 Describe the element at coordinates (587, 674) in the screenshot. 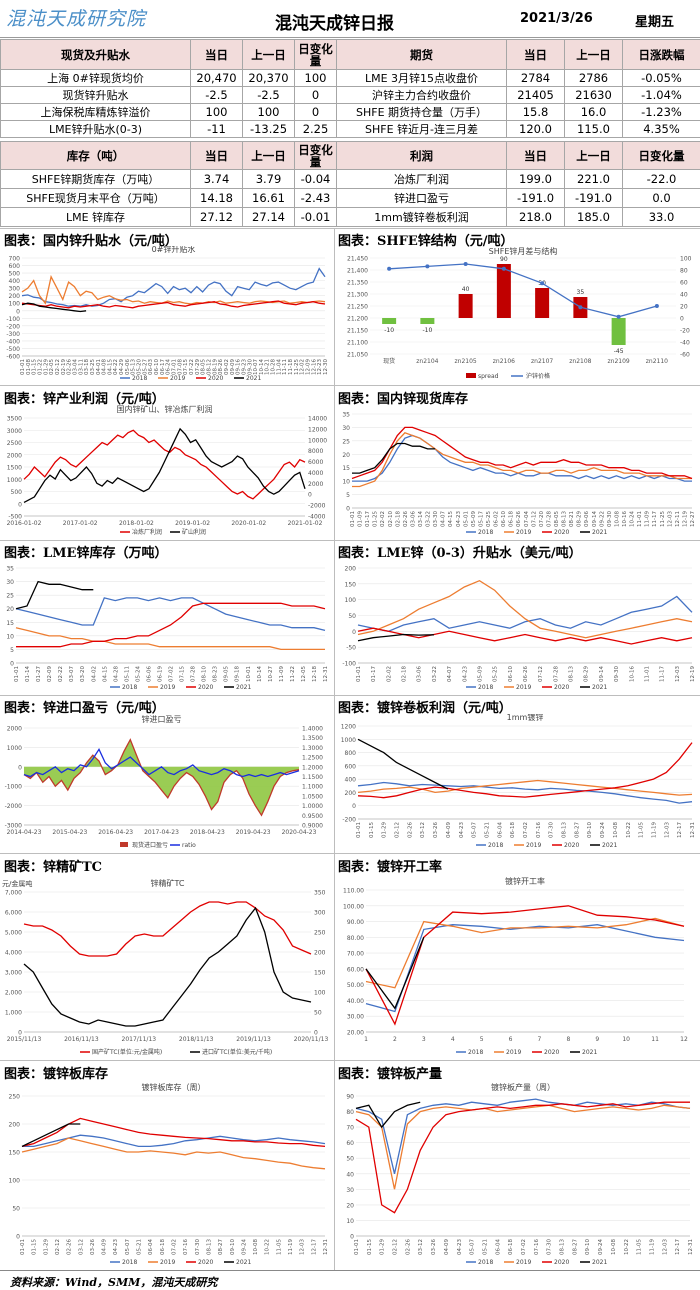

I see `x-tick-label: 08-29` at that location.